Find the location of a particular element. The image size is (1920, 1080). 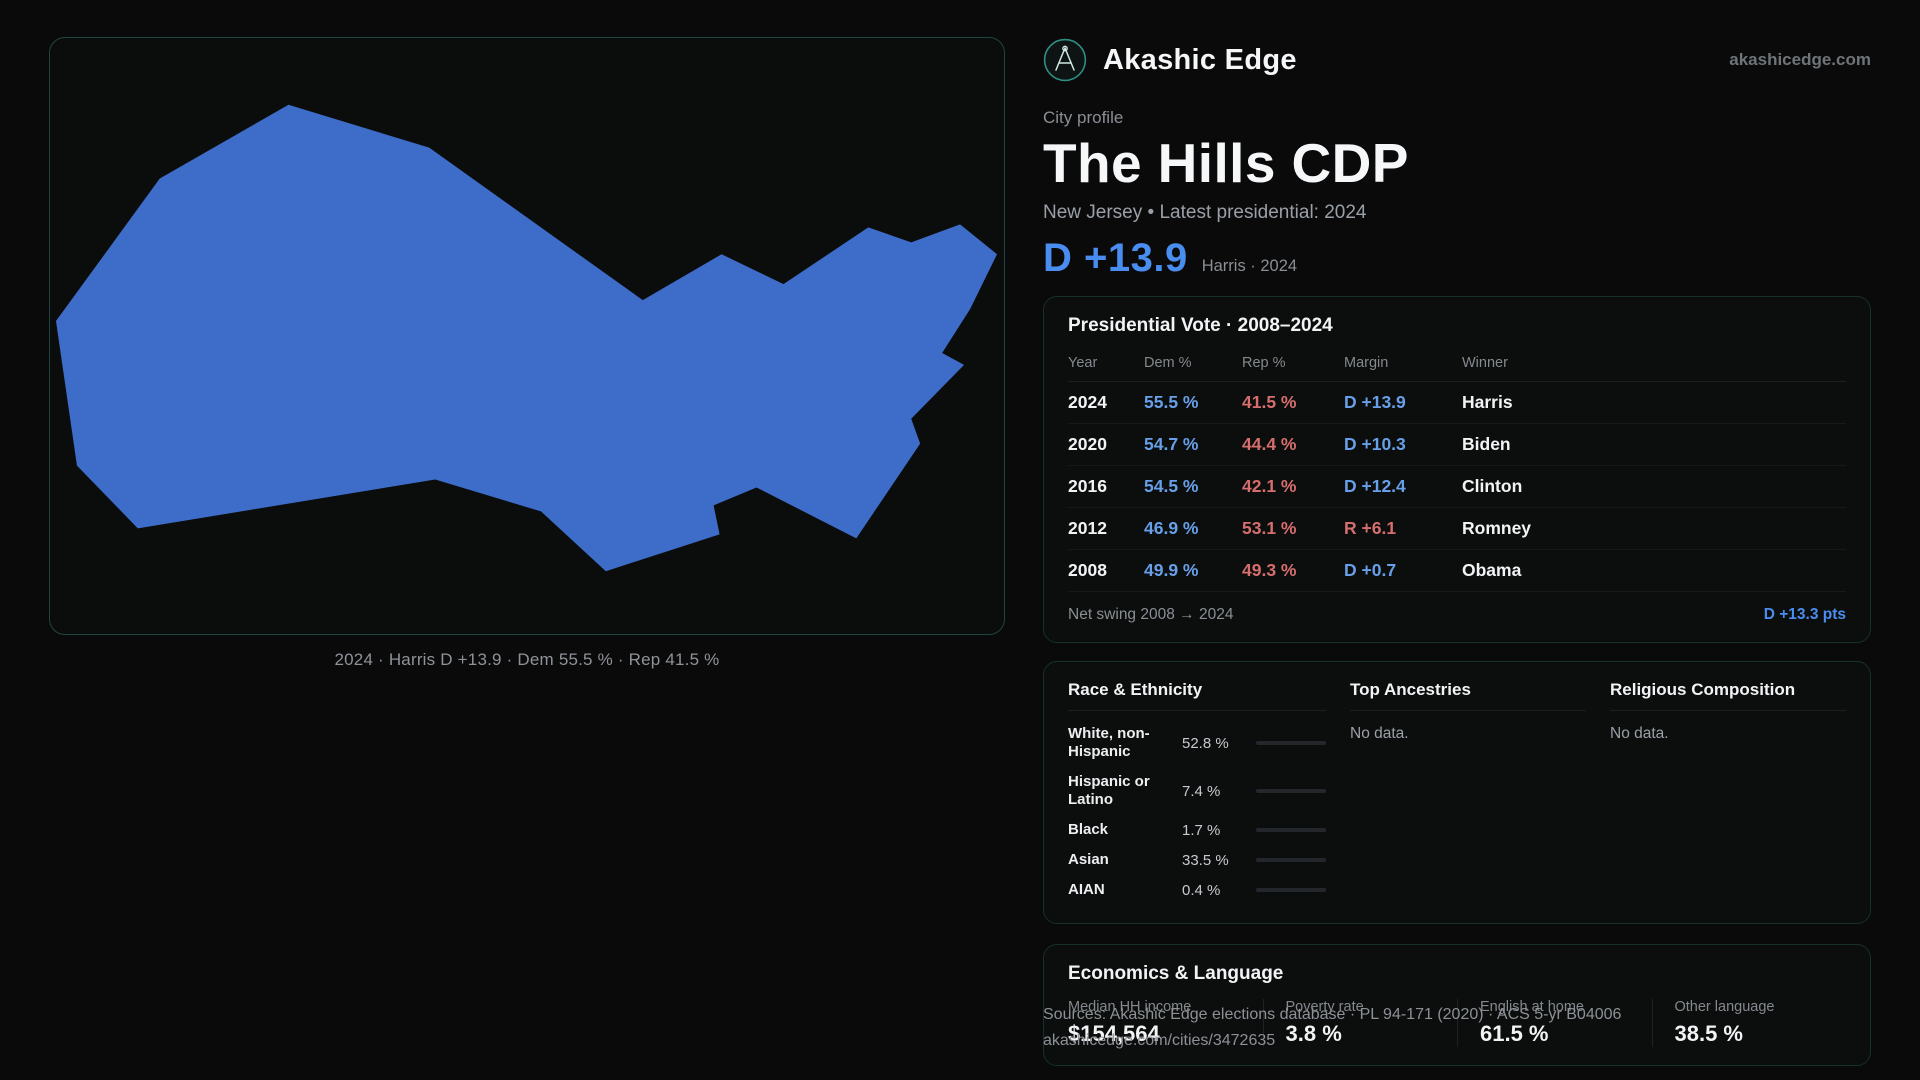

net-swing-value: D +13.3 pts is located at coordinates (1804, 615).